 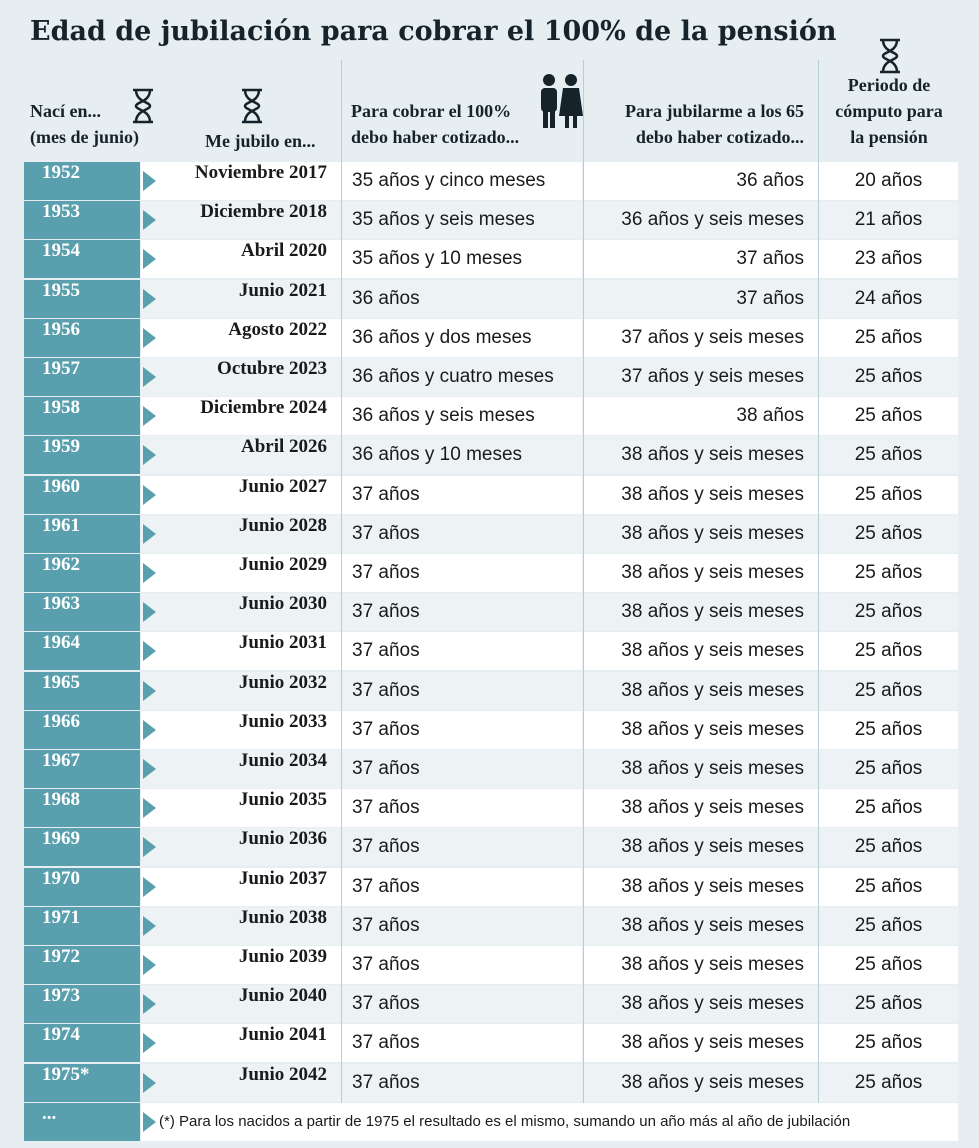 What do you see at coordinates (241, 808) in the screenshot?
I see `retire-date: Junio 2035` at bounding box center [241, 808].